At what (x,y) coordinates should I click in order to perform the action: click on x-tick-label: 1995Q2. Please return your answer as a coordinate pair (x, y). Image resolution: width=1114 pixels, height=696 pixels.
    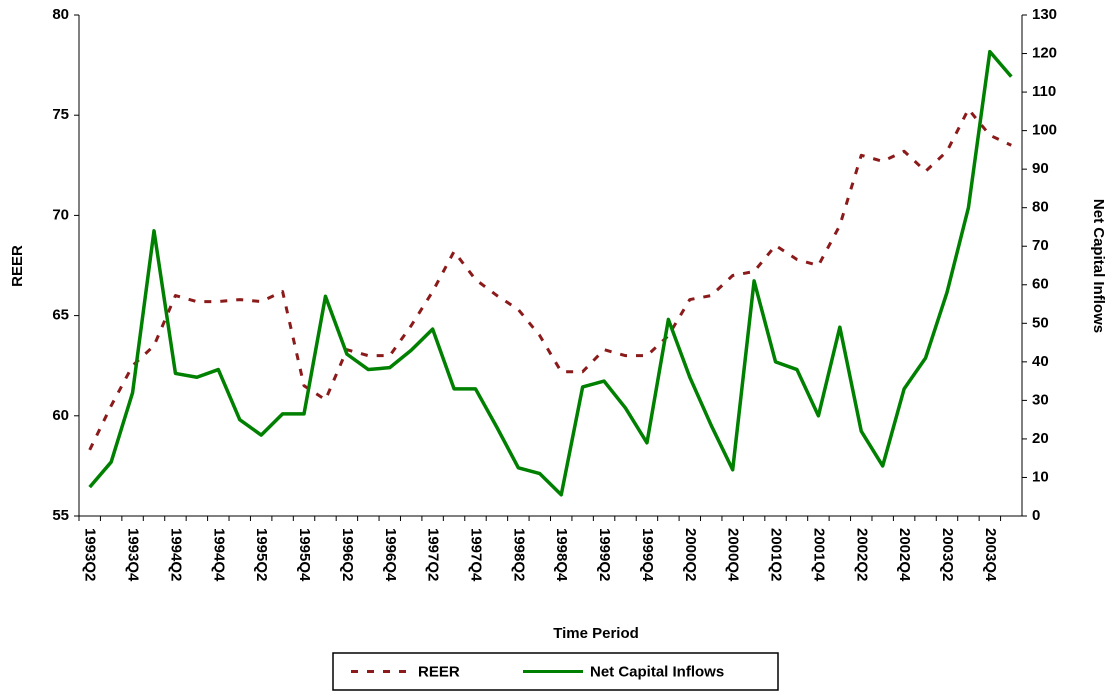
    Looking at the image, I should click on (261, 554).